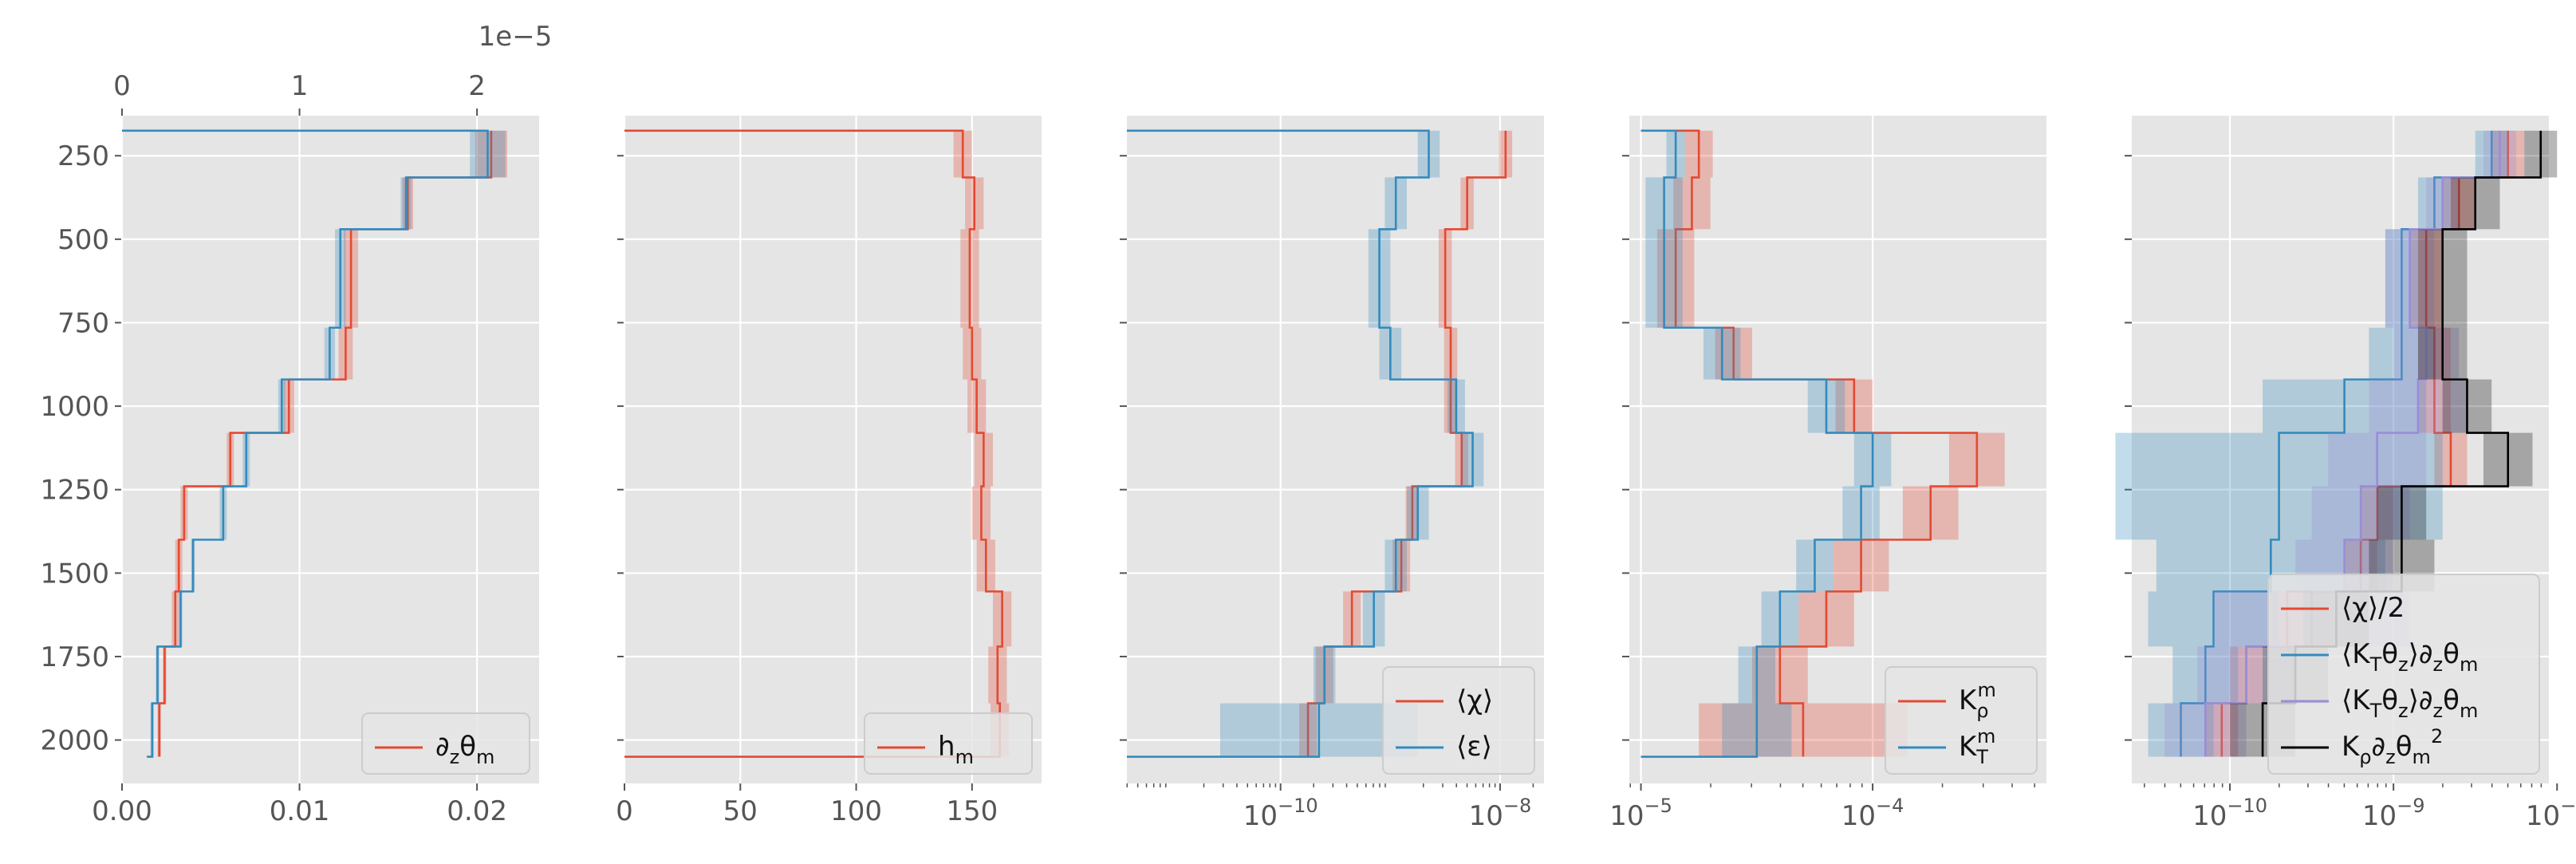 This screenshot has height=864, width=2576. I want to click on legend-label-legend-label: ⟨ε⟩, so click(1474, 747).